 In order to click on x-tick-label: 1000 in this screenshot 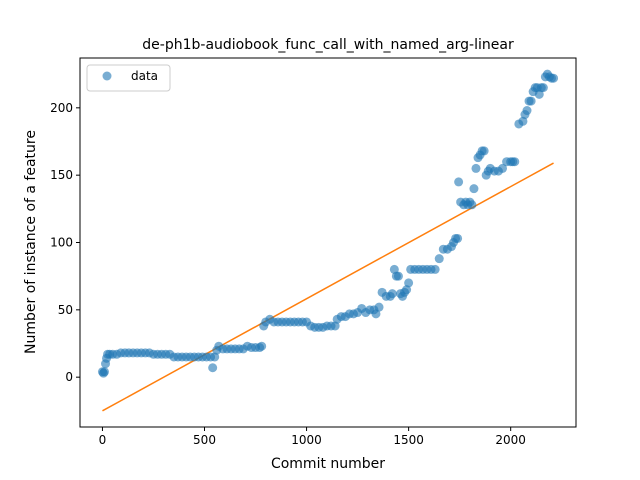, I will do `click(306, 440)`.